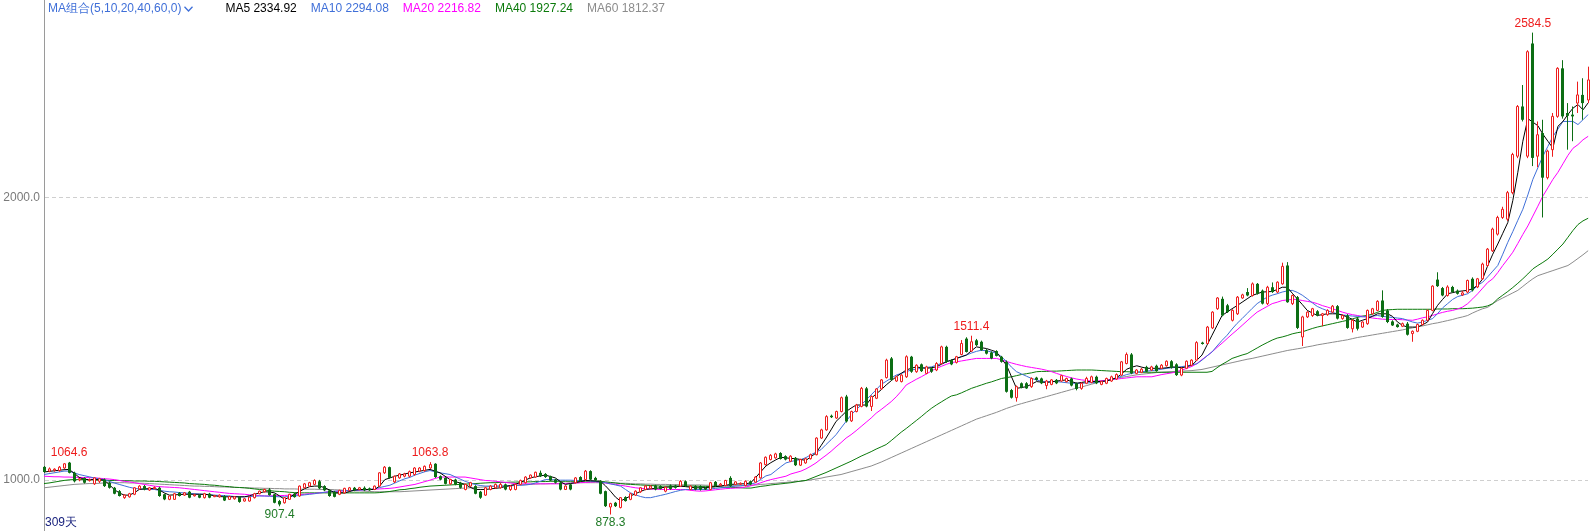 The width and height of the screenshot is (1592, 531). Describe the element at coordinates (69, 452) in the screenshot. I see `annotation: 1064.6` at that location.